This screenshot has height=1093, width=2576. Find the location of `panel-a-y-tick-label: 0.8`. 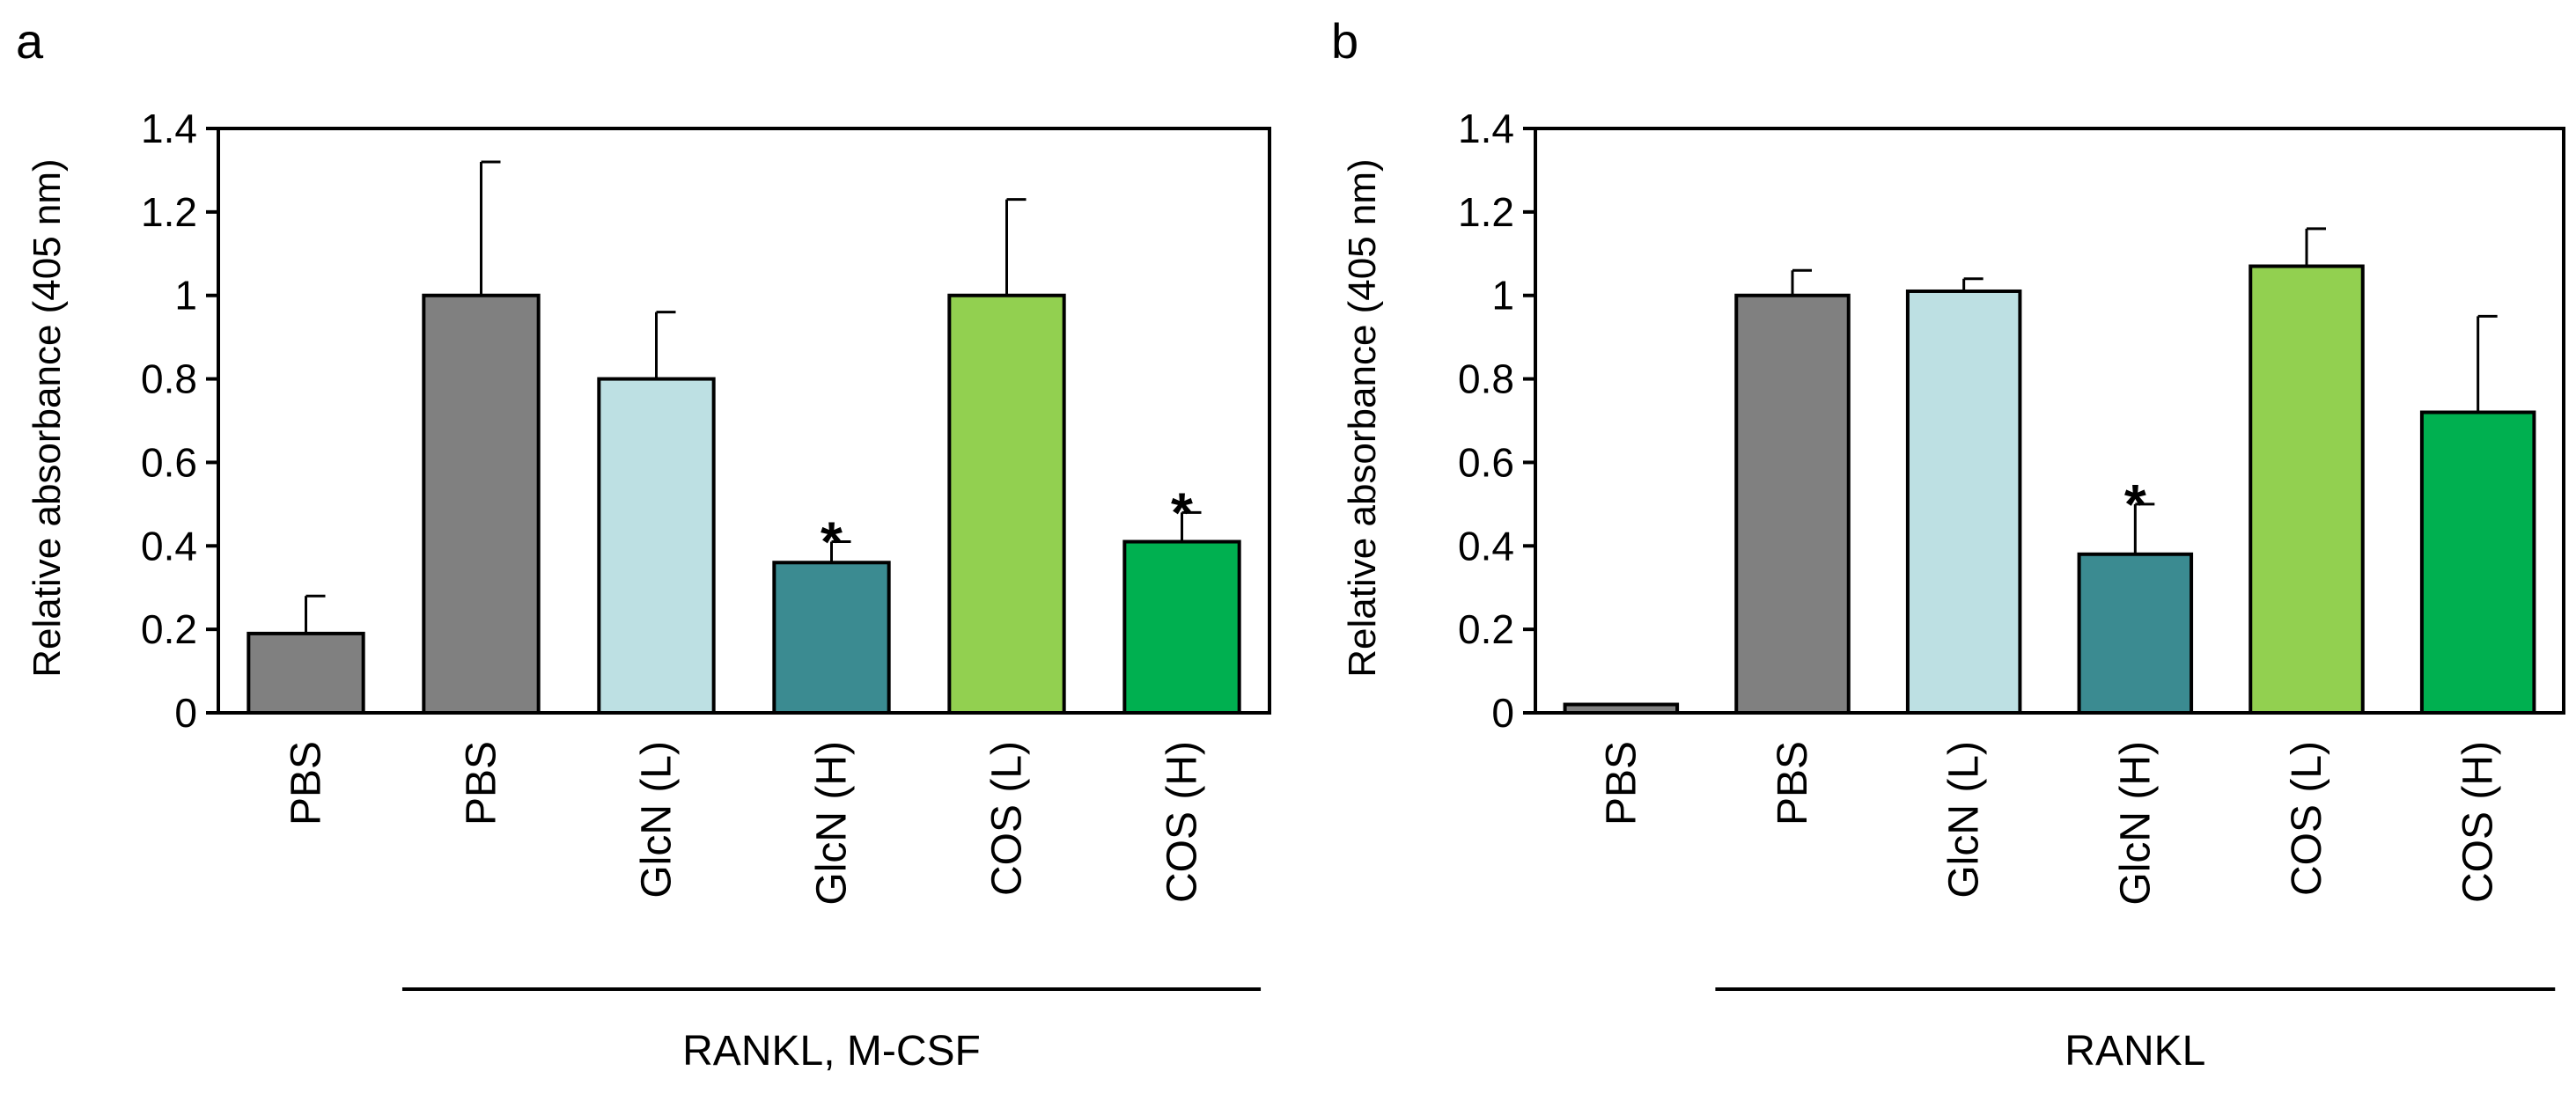

panel-a-y-tick-label: 0.8 is located at coordinates (169, 379).